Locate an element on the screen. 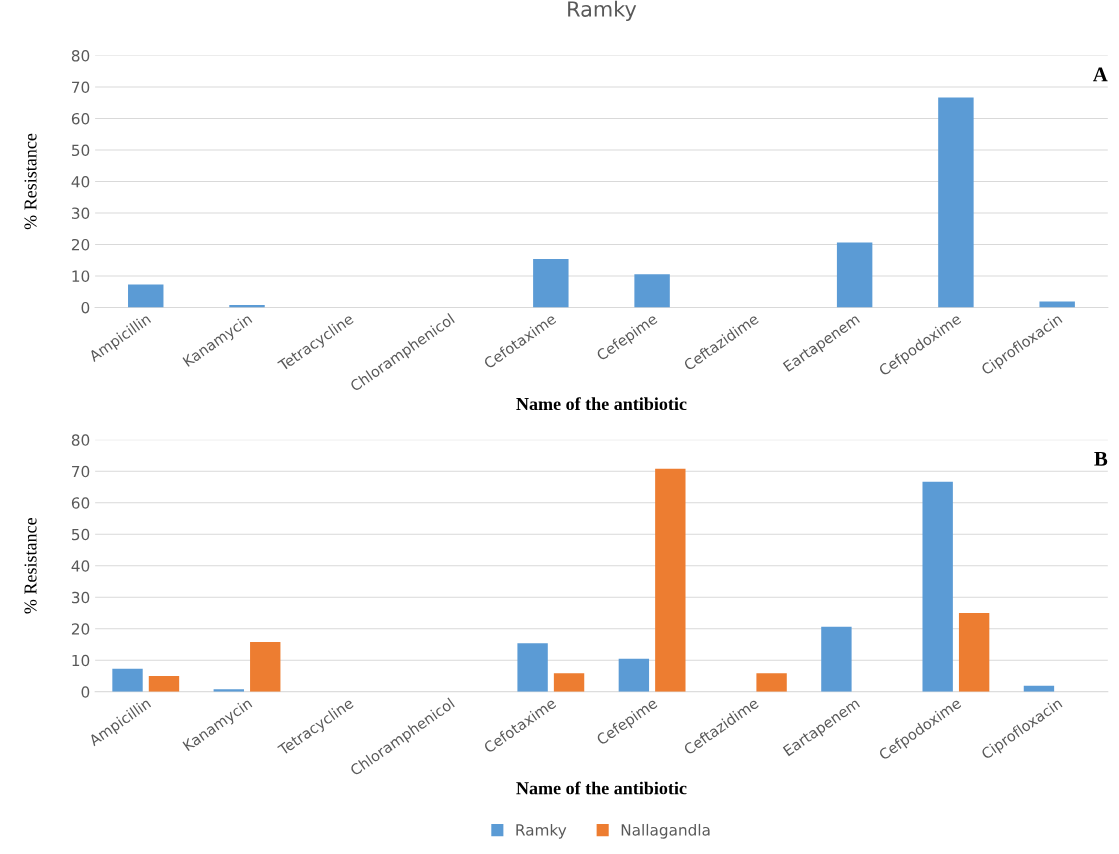 The width and height of the screenshot is (1119, 854). annotation: B is located at coordinates (1101, 458).